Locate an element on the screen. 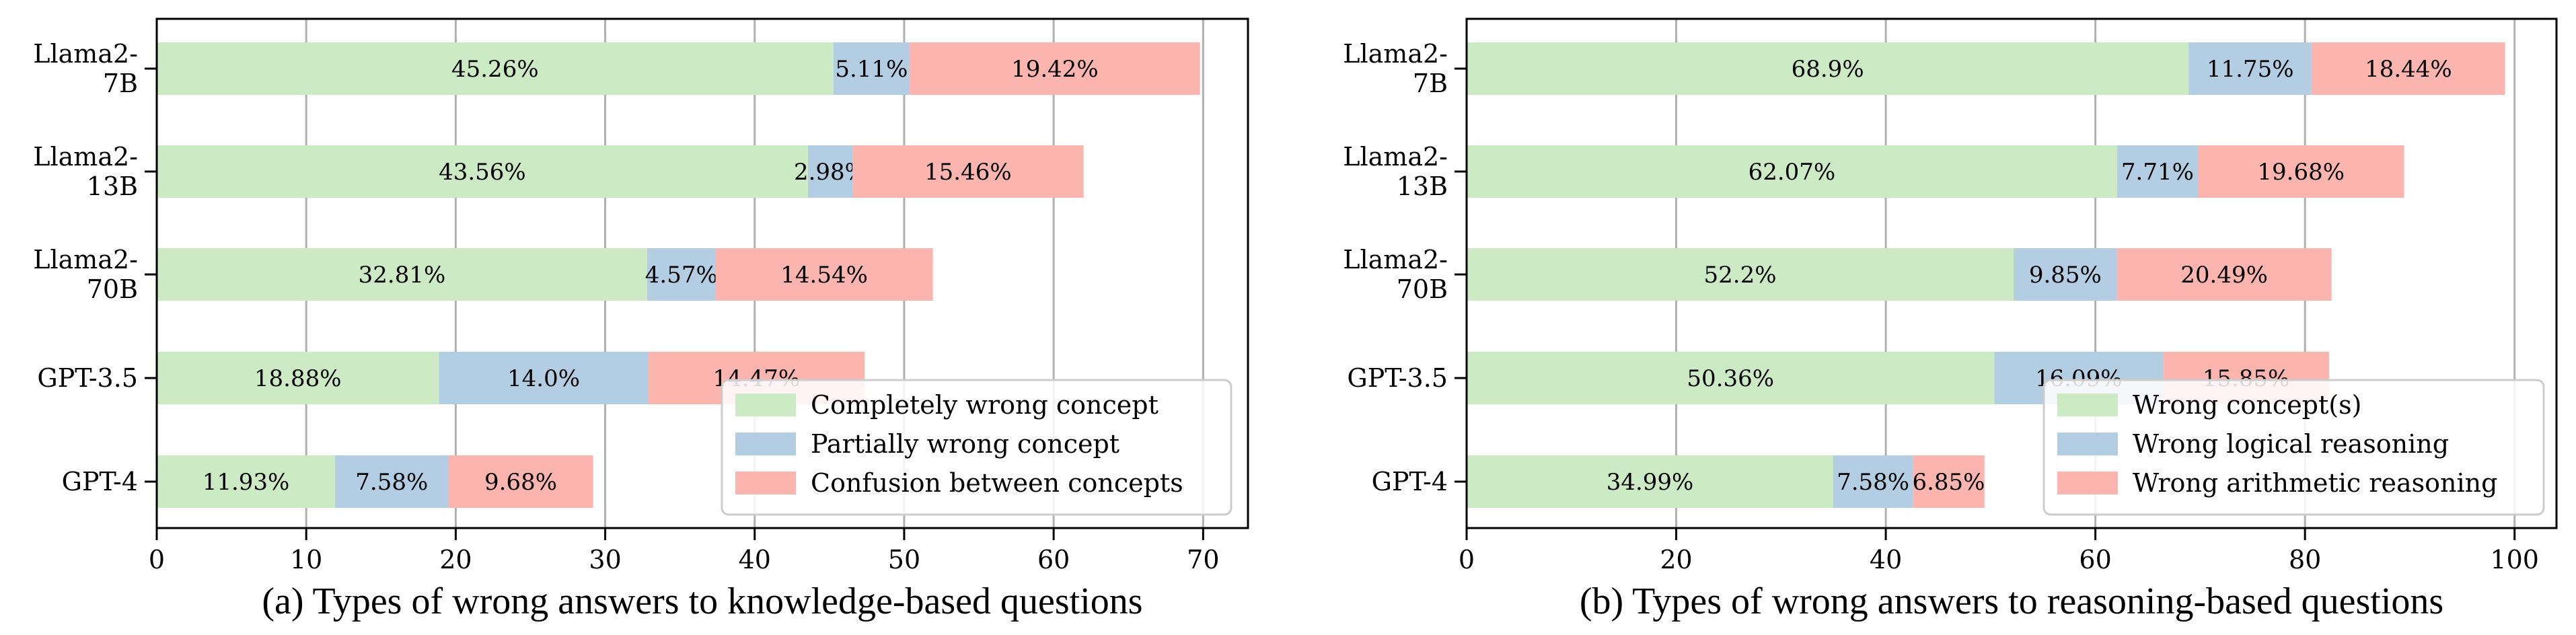 This screenshot has width=2576, height=635. legend-label: Wrong logical reasoning is located at coordinates (2291, 444).